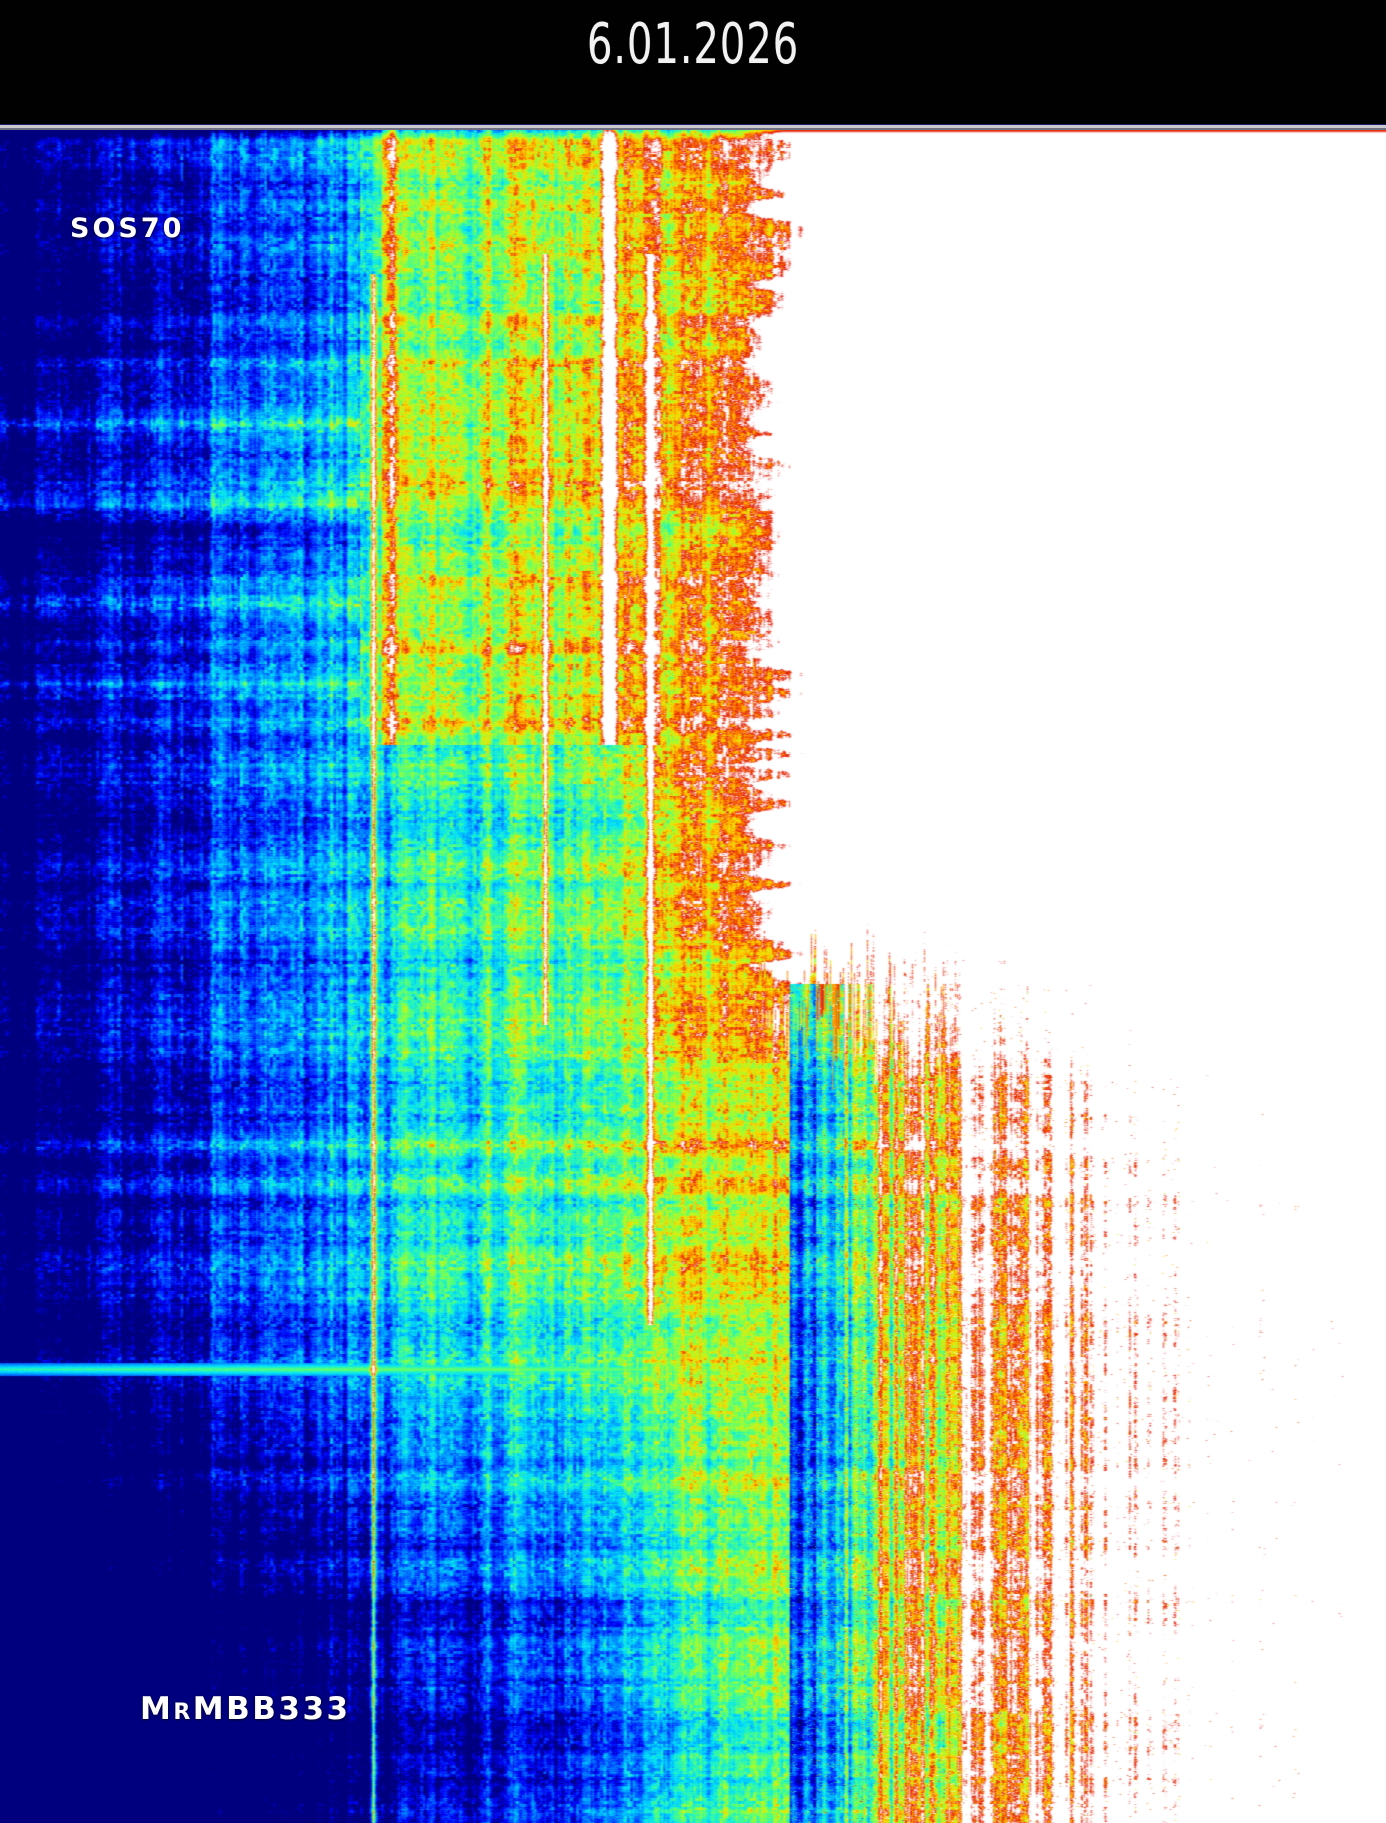 Image resolution: width=1386 pixels, height=1823 pixels. I want to click on plot-top-rule, so click(693, 127).